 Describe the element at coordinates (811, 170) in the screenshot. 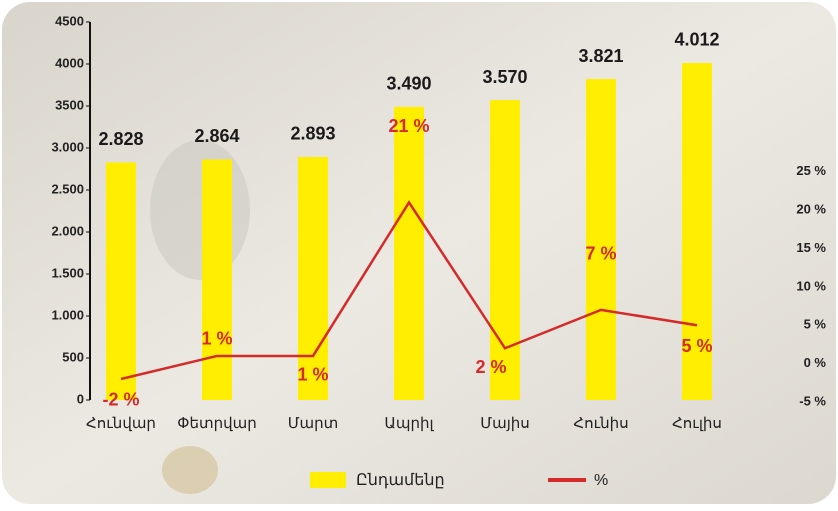

I see `y2-tick-label: 25 %` at that location.